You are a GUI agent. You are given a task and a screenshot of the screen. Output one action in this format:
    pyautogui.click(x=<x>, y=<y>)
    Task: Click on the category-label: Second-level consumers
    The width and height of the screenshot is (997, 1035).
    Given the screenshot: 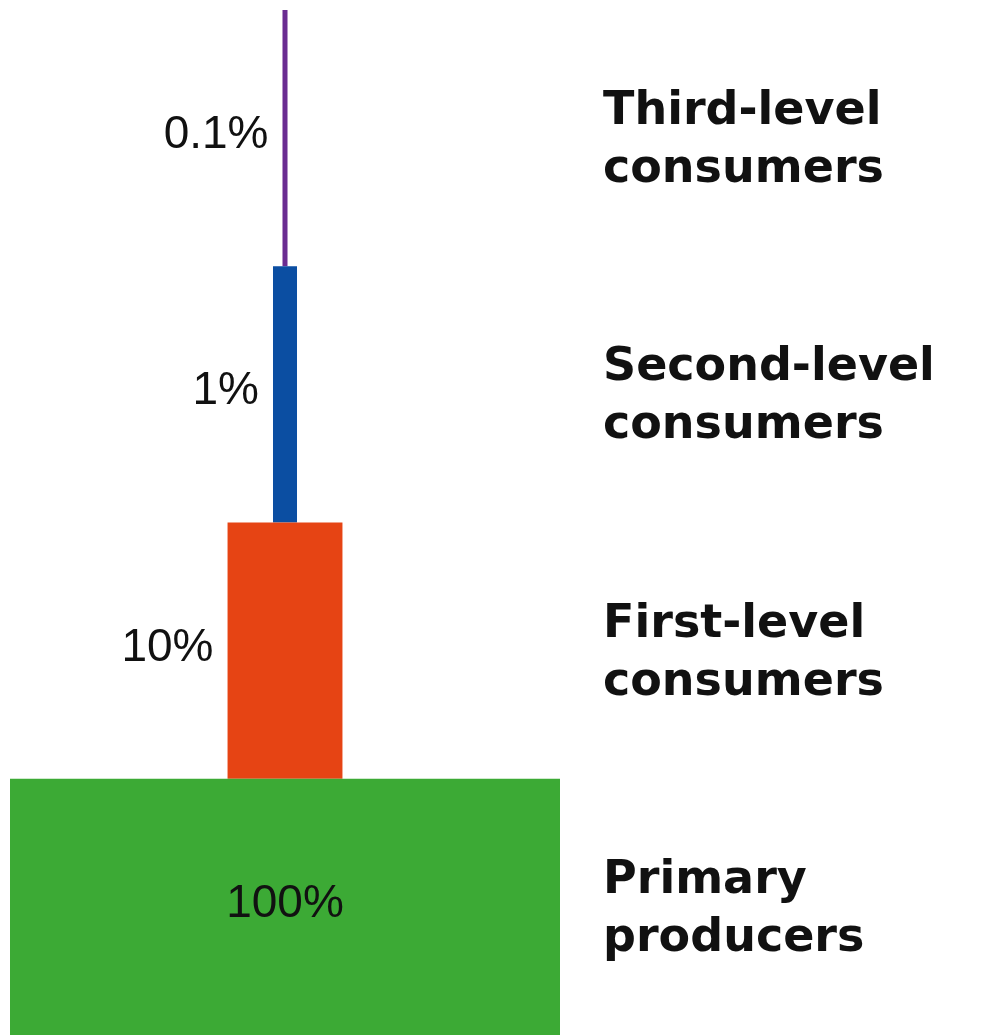 What is the action you would take?
    pyautogui.click(x=769, y=393)
    